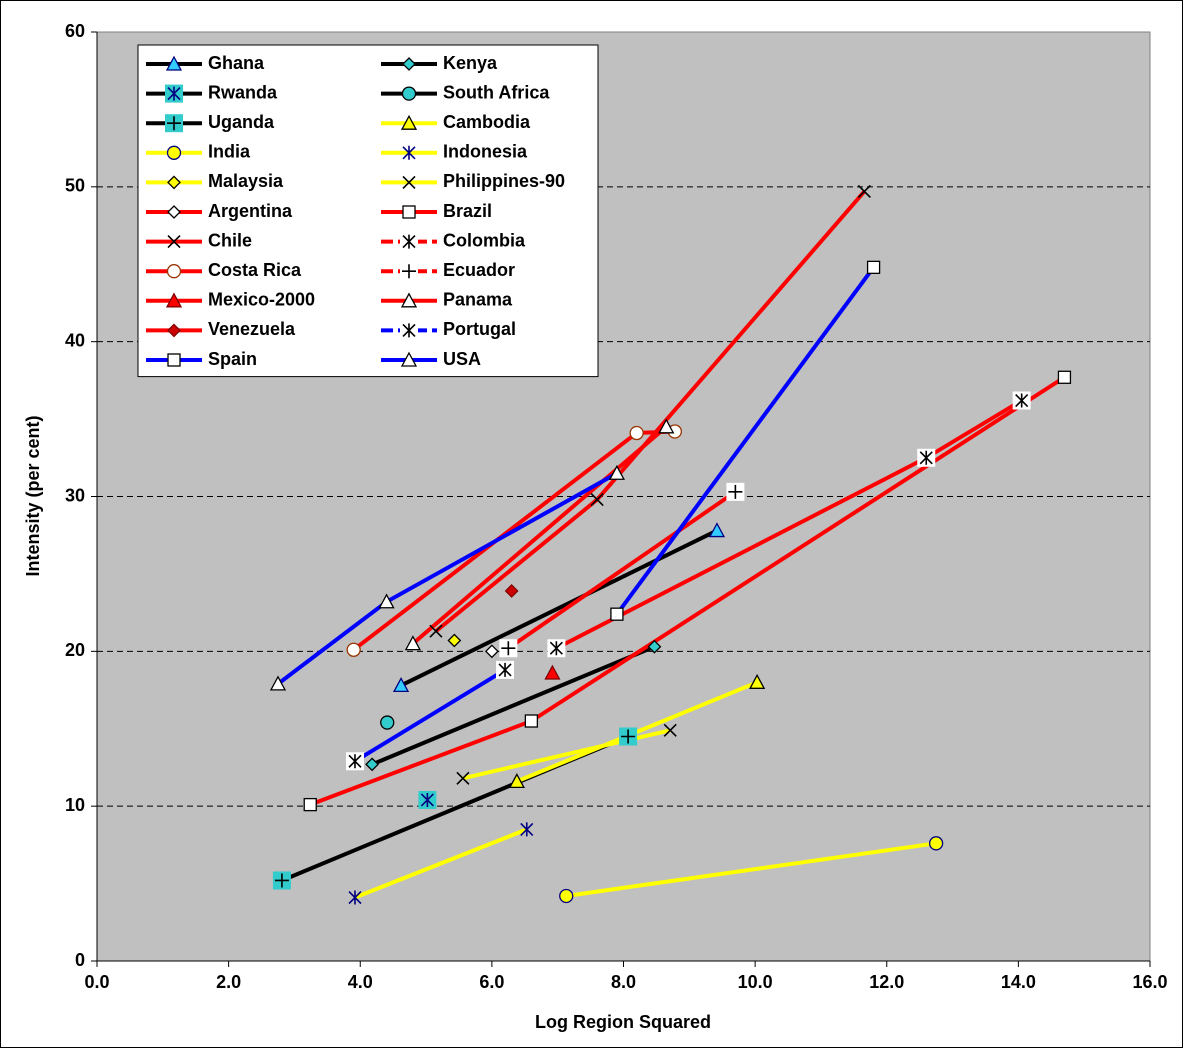  Describe the element at coordinates (479, 270) in the screenshot. I see `legend-label: Ecuador` at that location.